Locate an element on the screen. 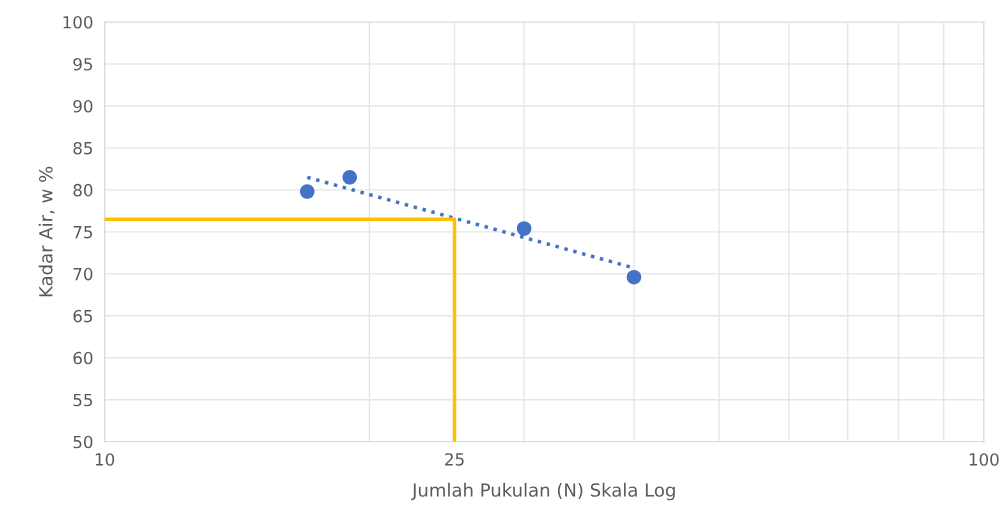 This screenshot has width=1006, height=524. y-tick-label: 85 is located at coordinates (83, 148).